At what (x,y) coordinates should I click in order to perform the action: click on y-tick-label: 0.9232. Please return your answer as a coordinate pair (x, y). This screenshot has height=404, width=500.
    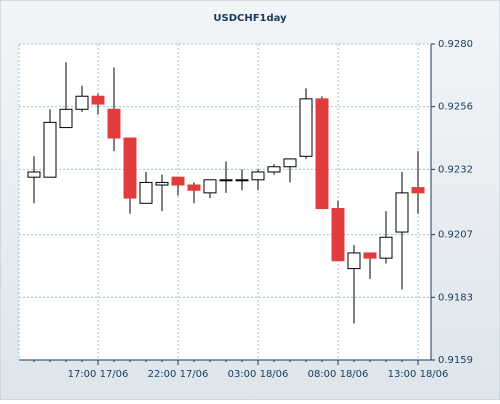
    Looking at the image, I should click on (455, 169).